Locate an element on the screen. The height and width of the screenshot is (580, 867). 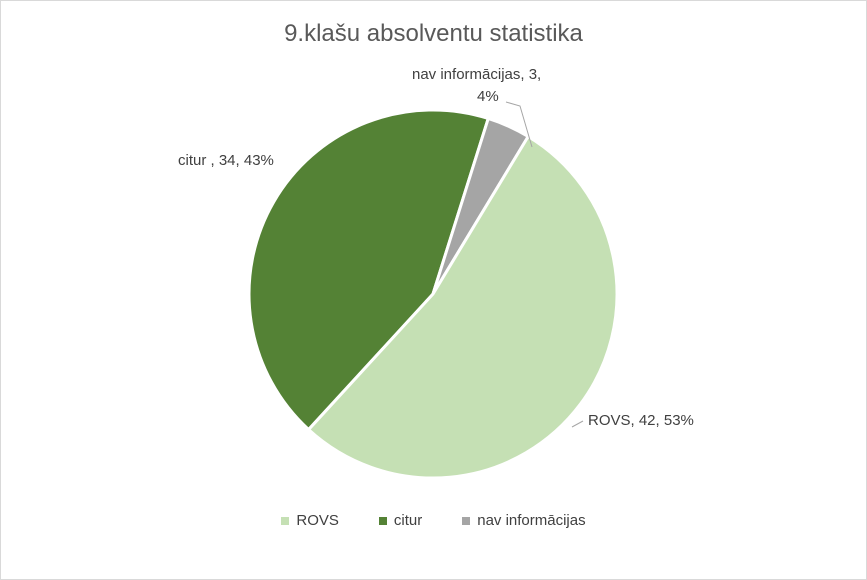
legend-label-nav-informacijas: nav informācijas is located at coordinates (531, 520).